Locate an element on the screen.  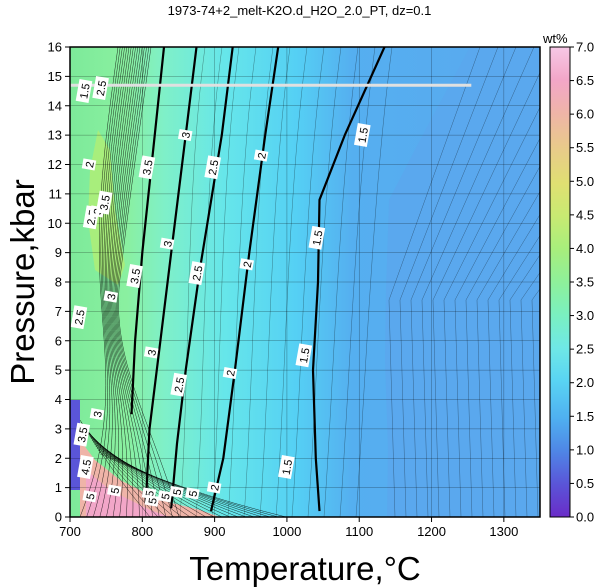
x-tick-label: 700 is located at coordinates (70, 531).